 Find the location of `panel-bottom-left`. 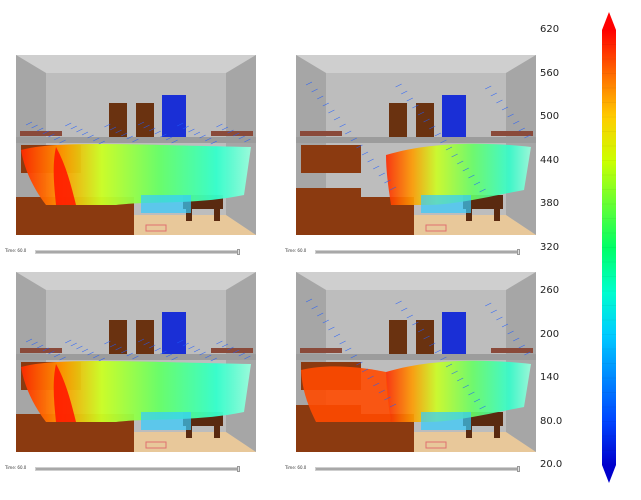

panel-bottom-left is located at coordinates (136, 362).